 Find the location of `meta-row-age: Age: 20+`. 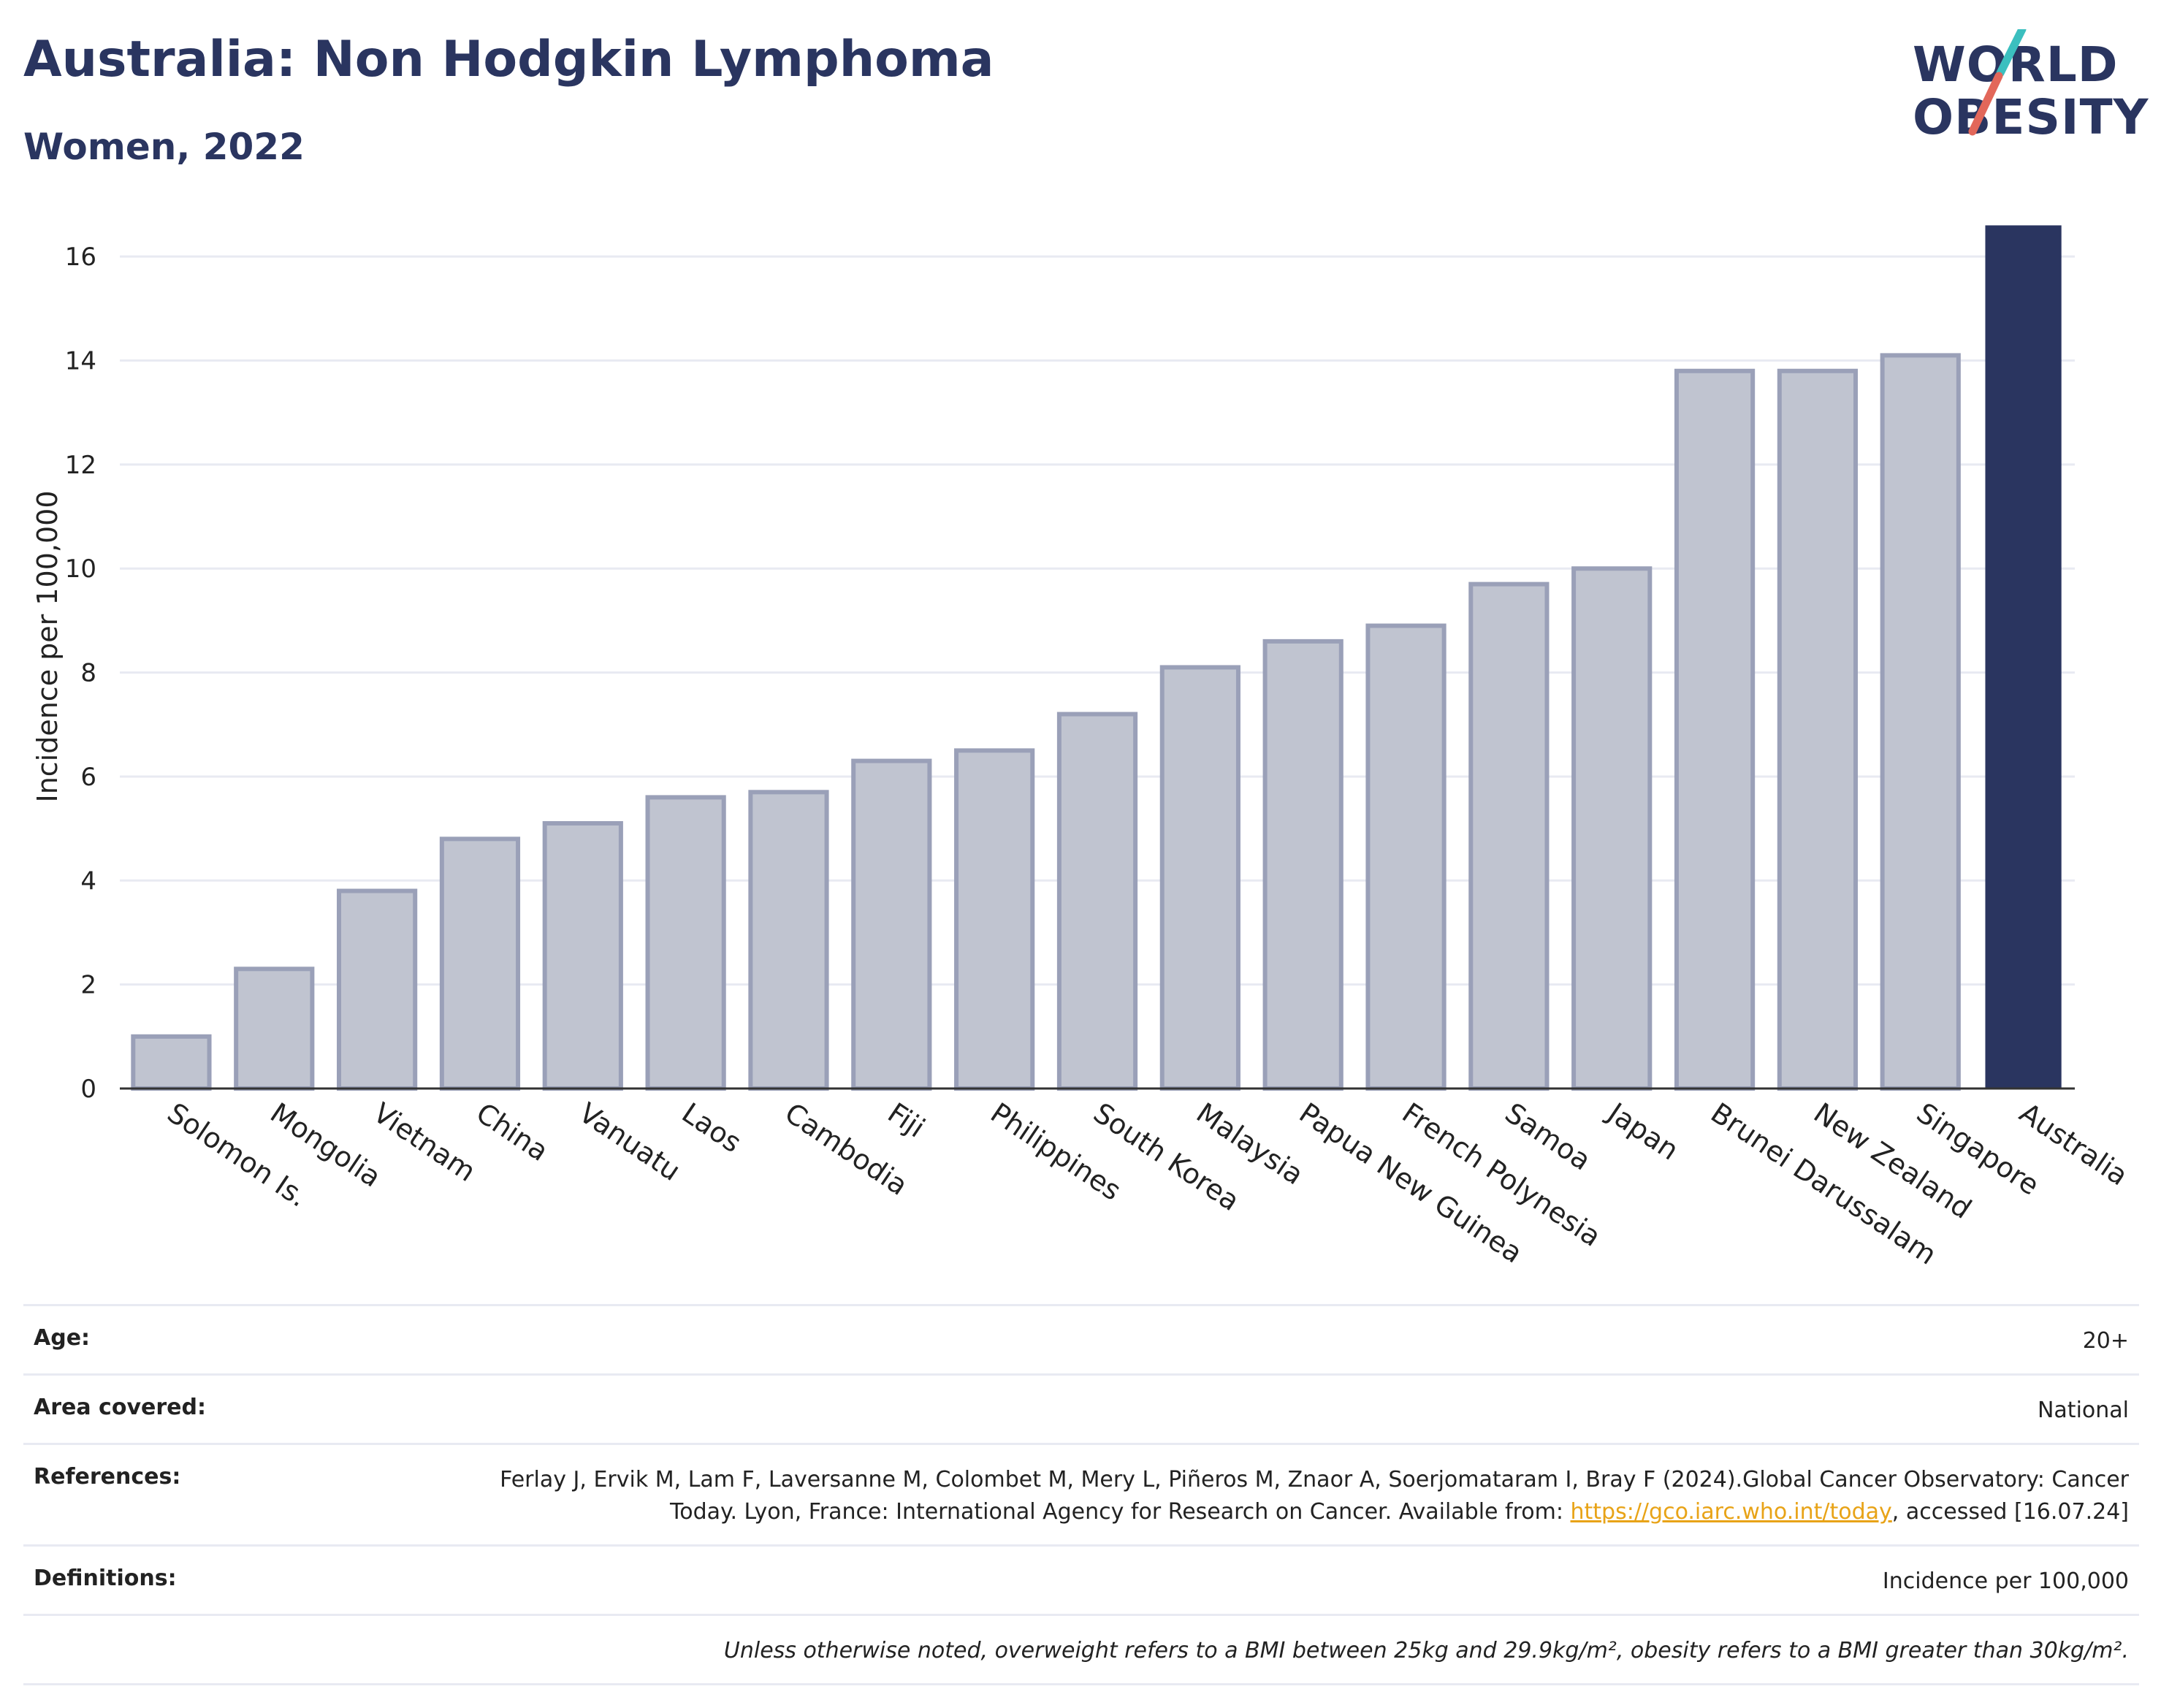

meta-row-age: Age: 20+ is located at coordinates (1081, 1338).